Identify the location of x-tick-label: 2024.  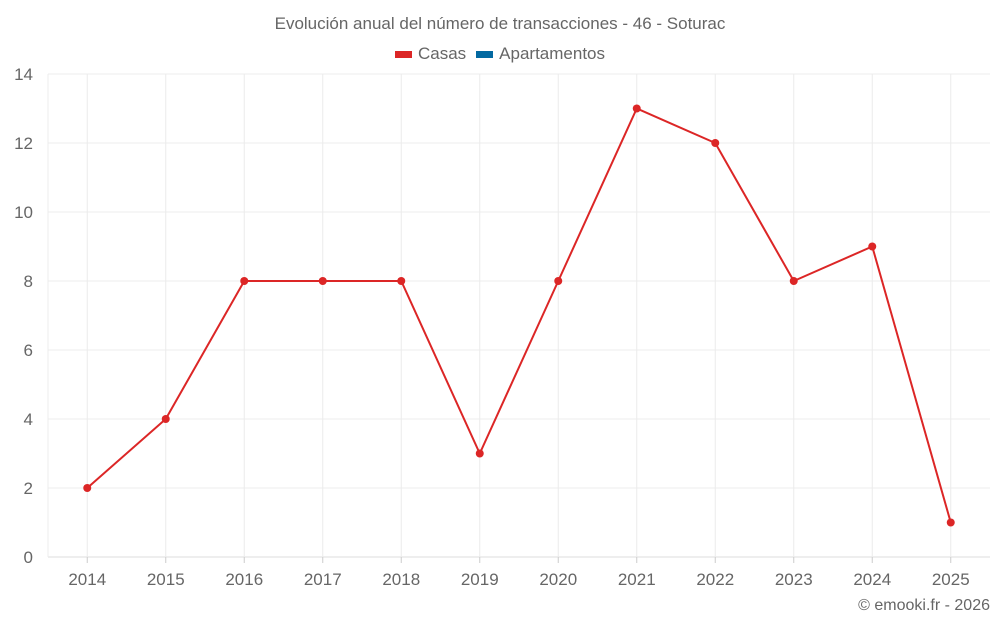
(872, 579).